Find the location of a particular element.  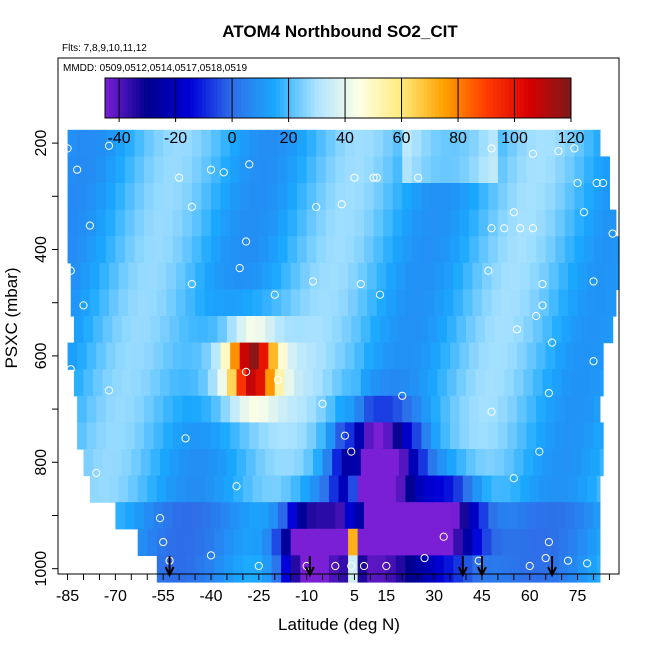

y-tick-label: 400 is located at coordinates (41, 249).